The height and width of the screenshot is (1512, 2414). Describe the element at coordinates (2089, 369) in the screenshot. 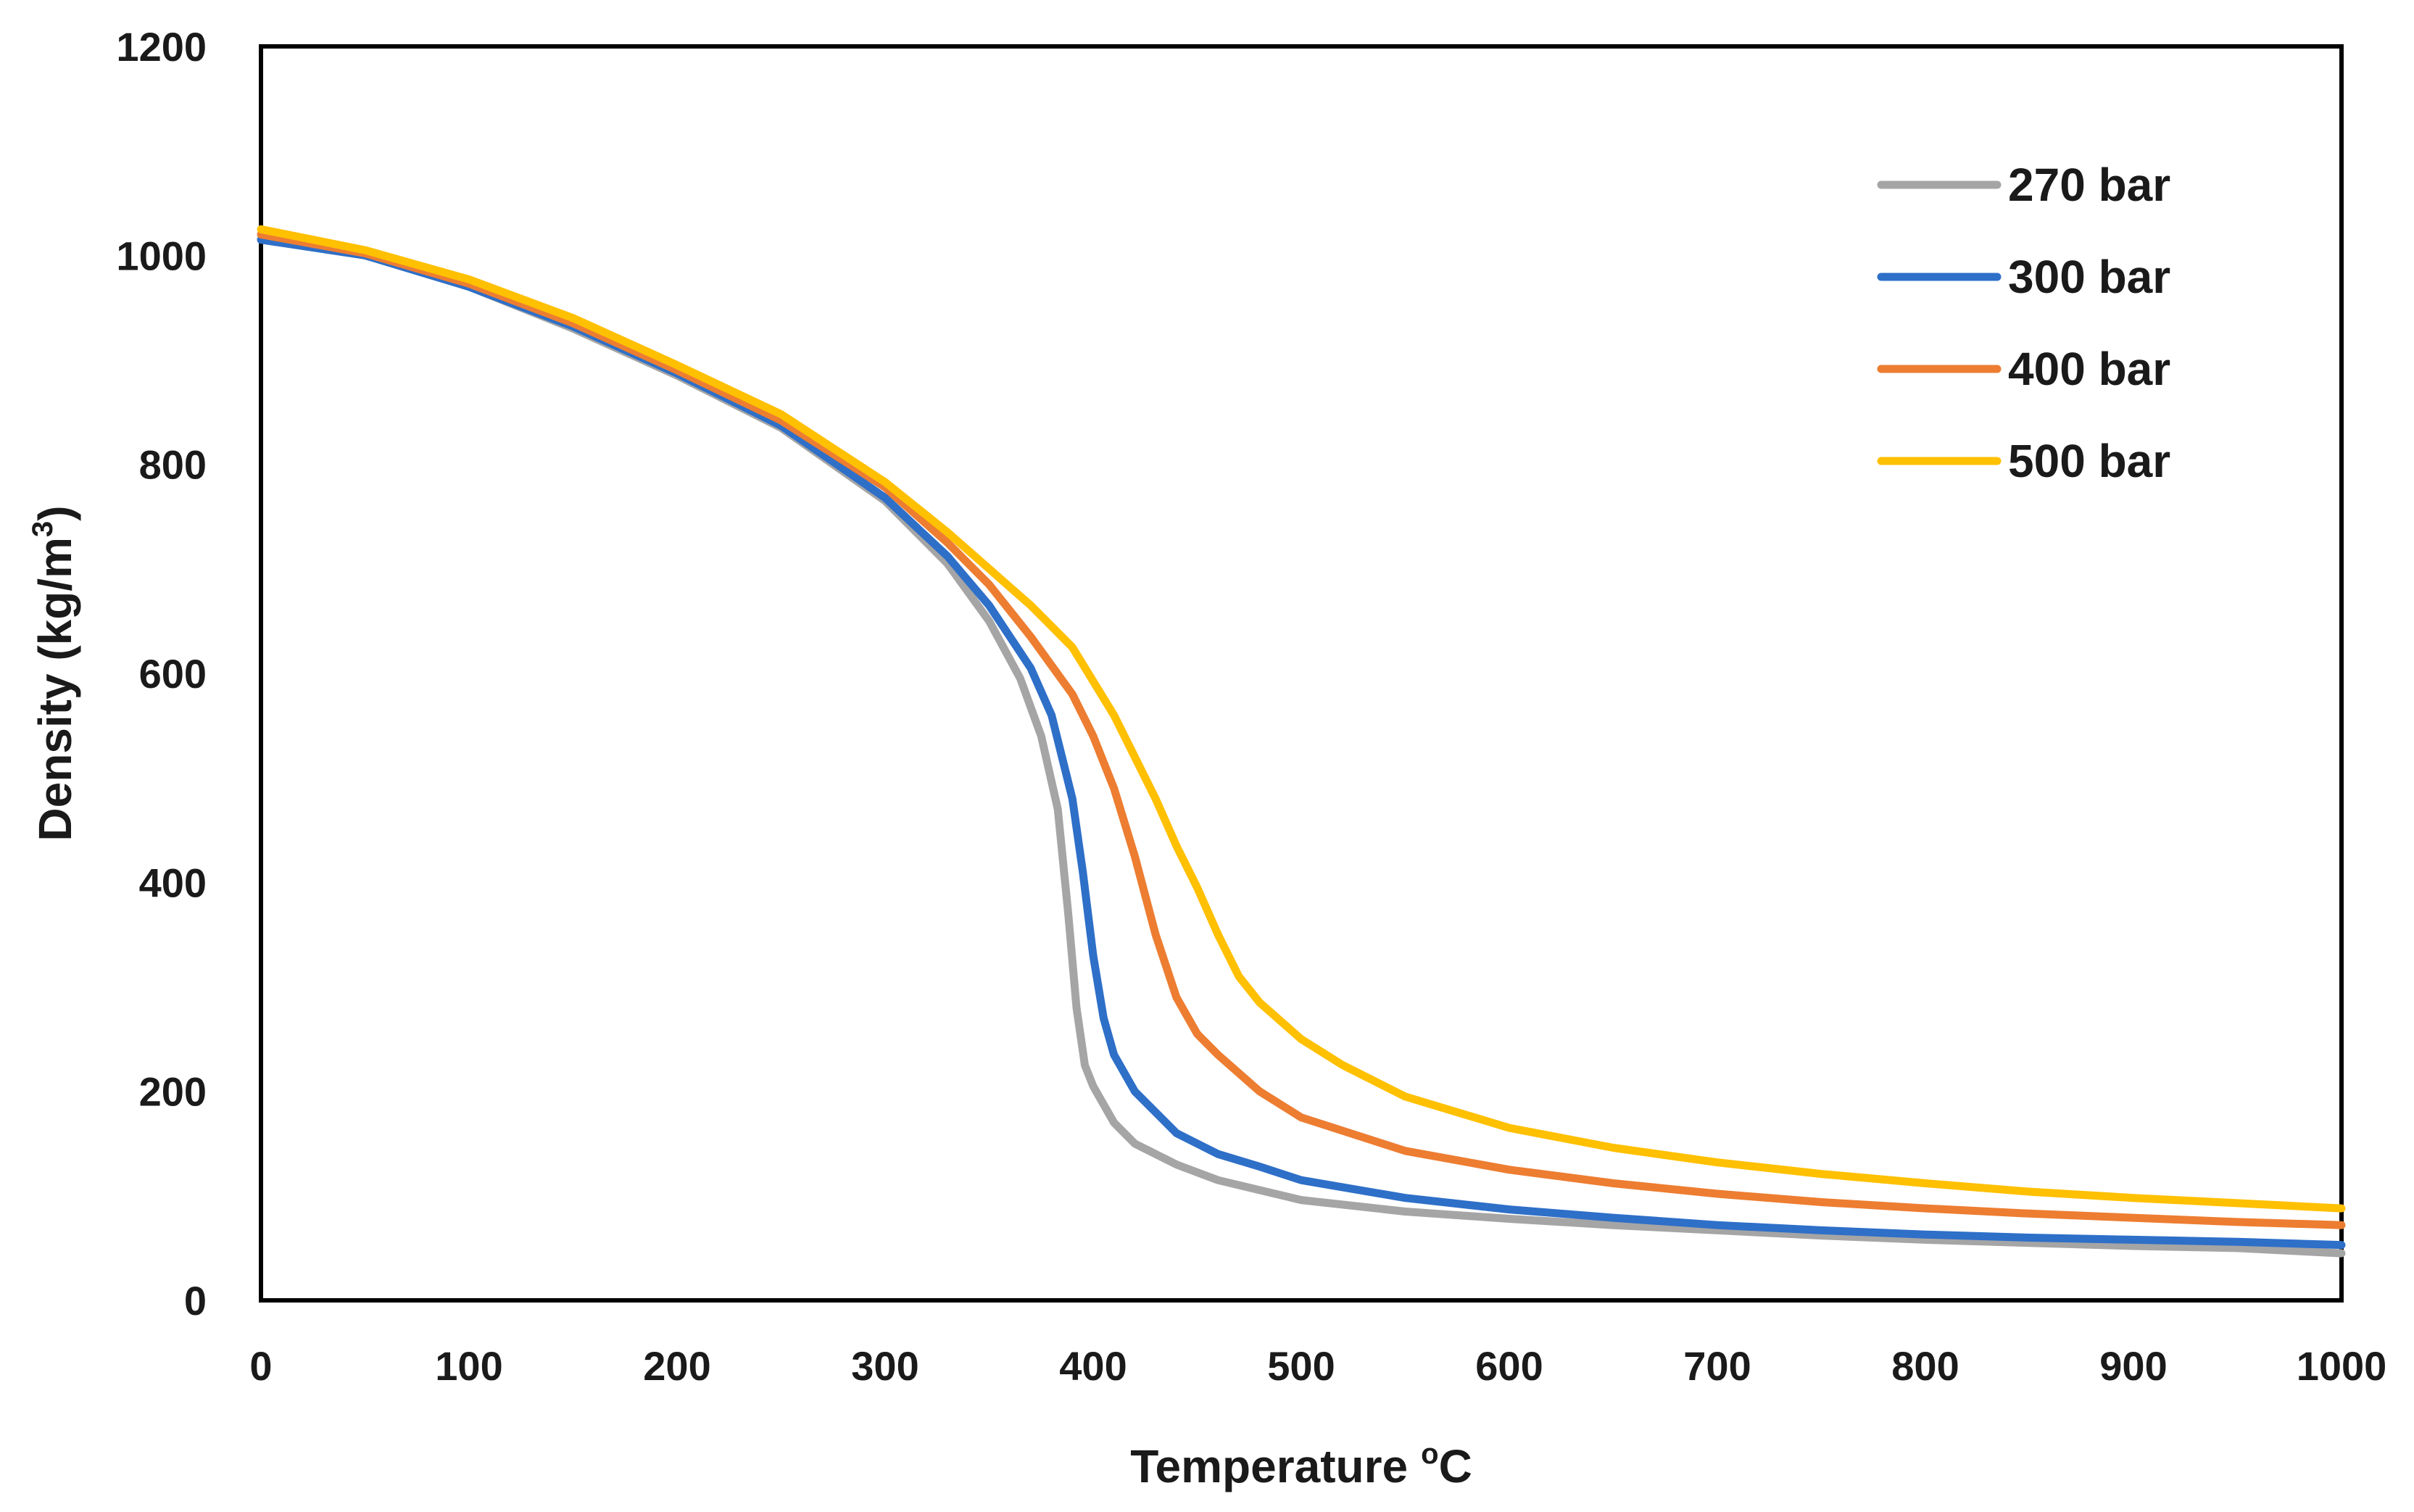

I see `legend-label: 400 bar` at that location.